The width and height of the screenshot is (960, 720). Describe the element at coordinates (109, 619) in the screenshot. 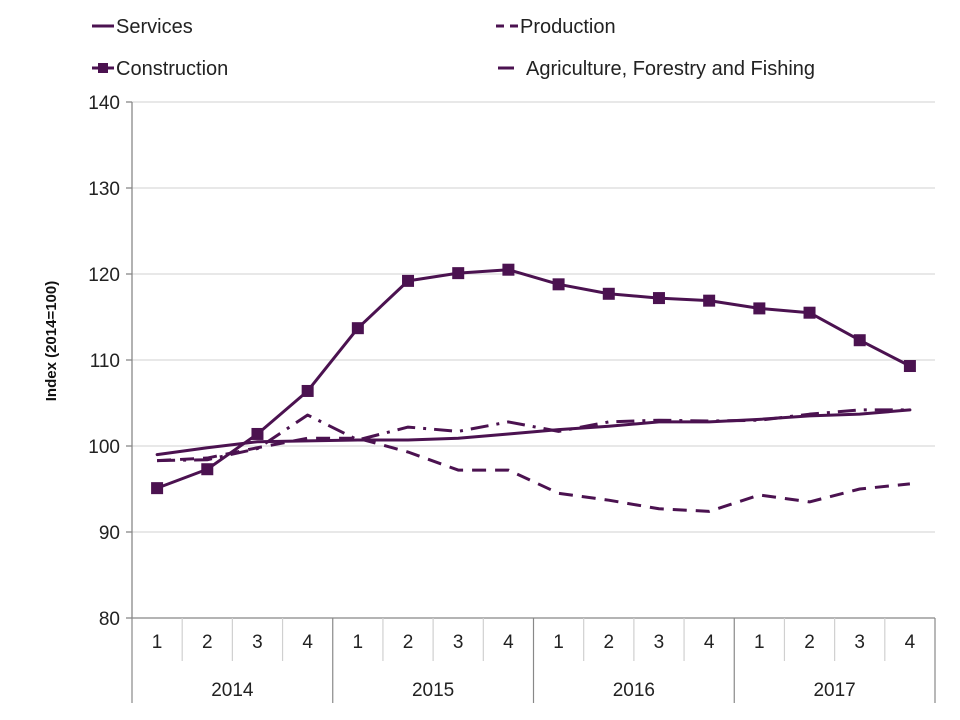

I see `y-tick-label: 80` at that location.